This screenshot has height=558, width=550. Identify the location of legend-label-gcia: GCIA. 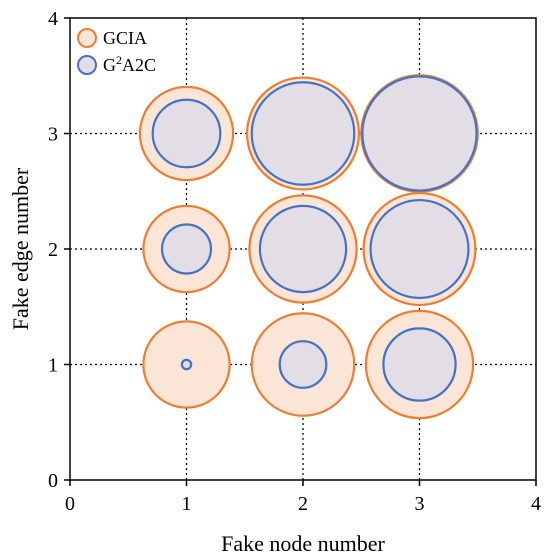
(125, 38).